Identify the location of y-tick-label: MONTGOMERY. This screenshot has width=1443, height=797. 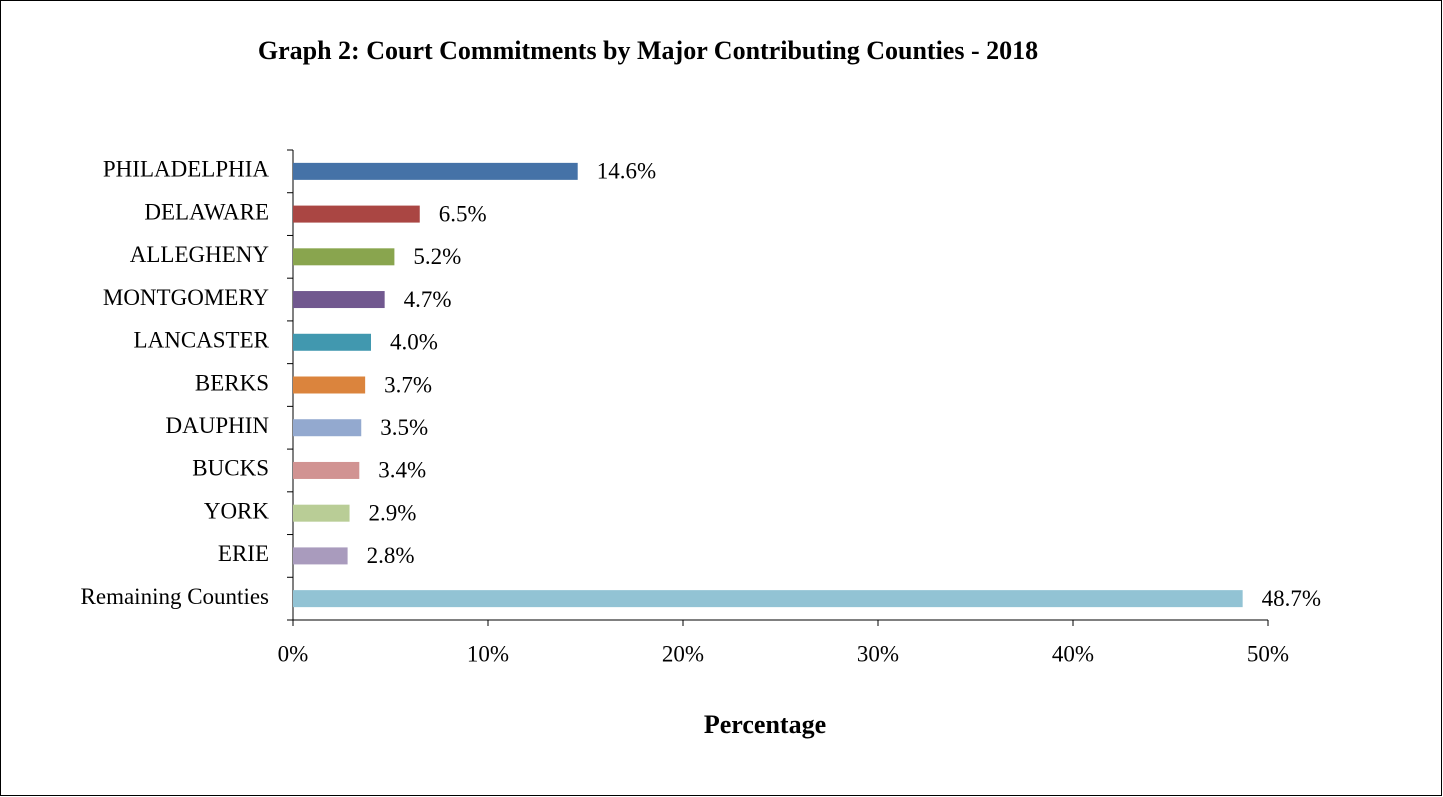
(186, 297).